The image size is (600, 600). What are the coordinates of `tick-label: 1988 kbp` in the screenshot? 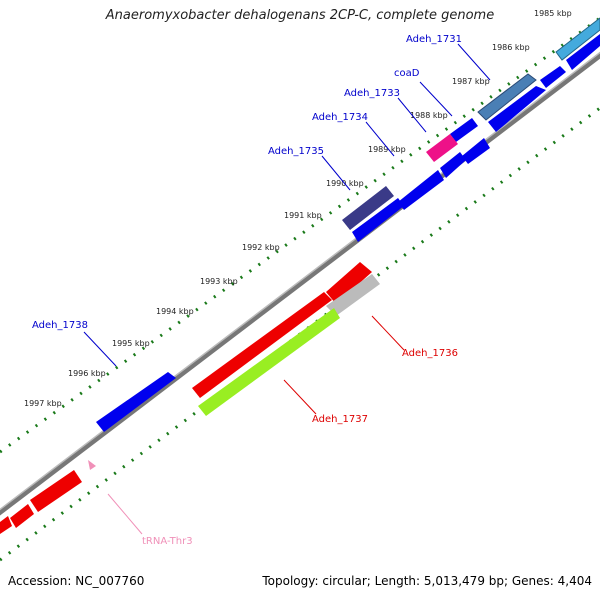 It's located at (429, 115).